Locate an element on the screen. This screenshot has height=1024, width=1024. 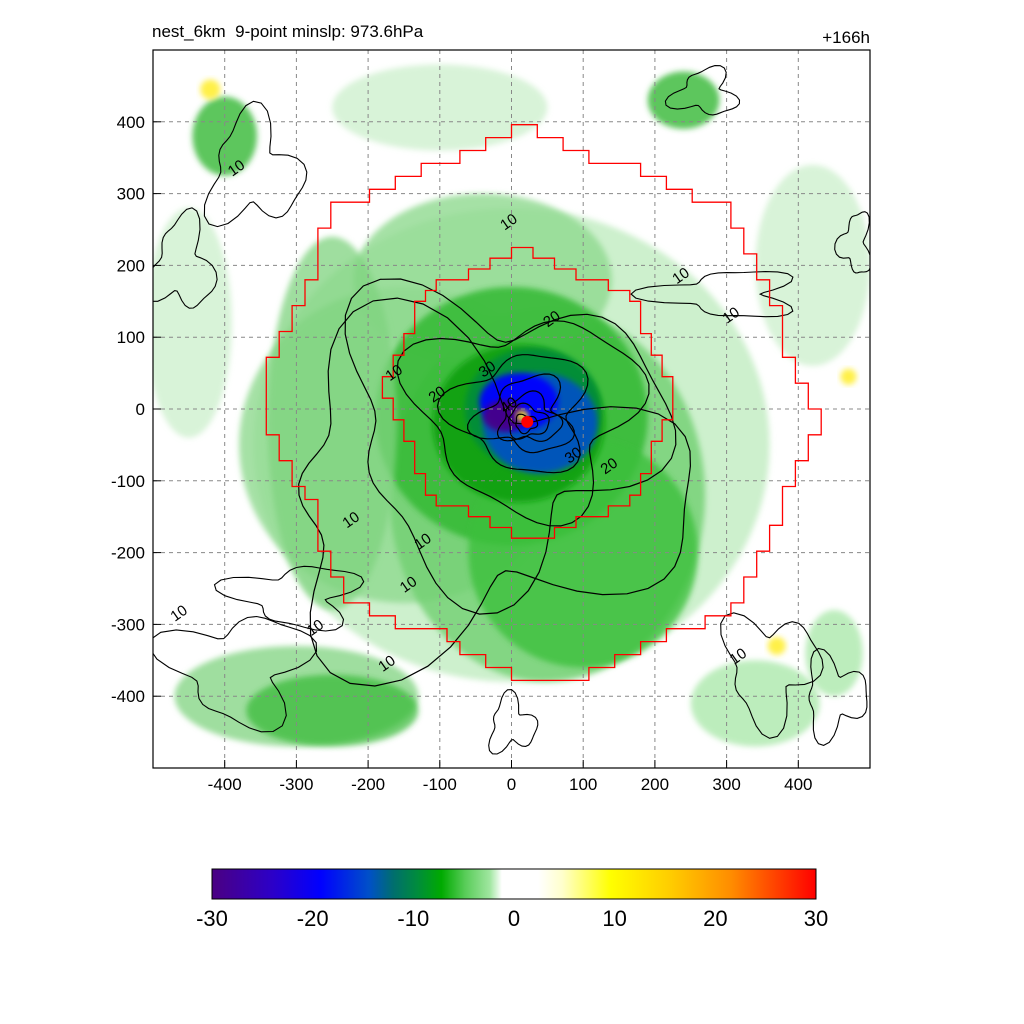
x-tick-label: 200 is located at coordinates (655, 784).